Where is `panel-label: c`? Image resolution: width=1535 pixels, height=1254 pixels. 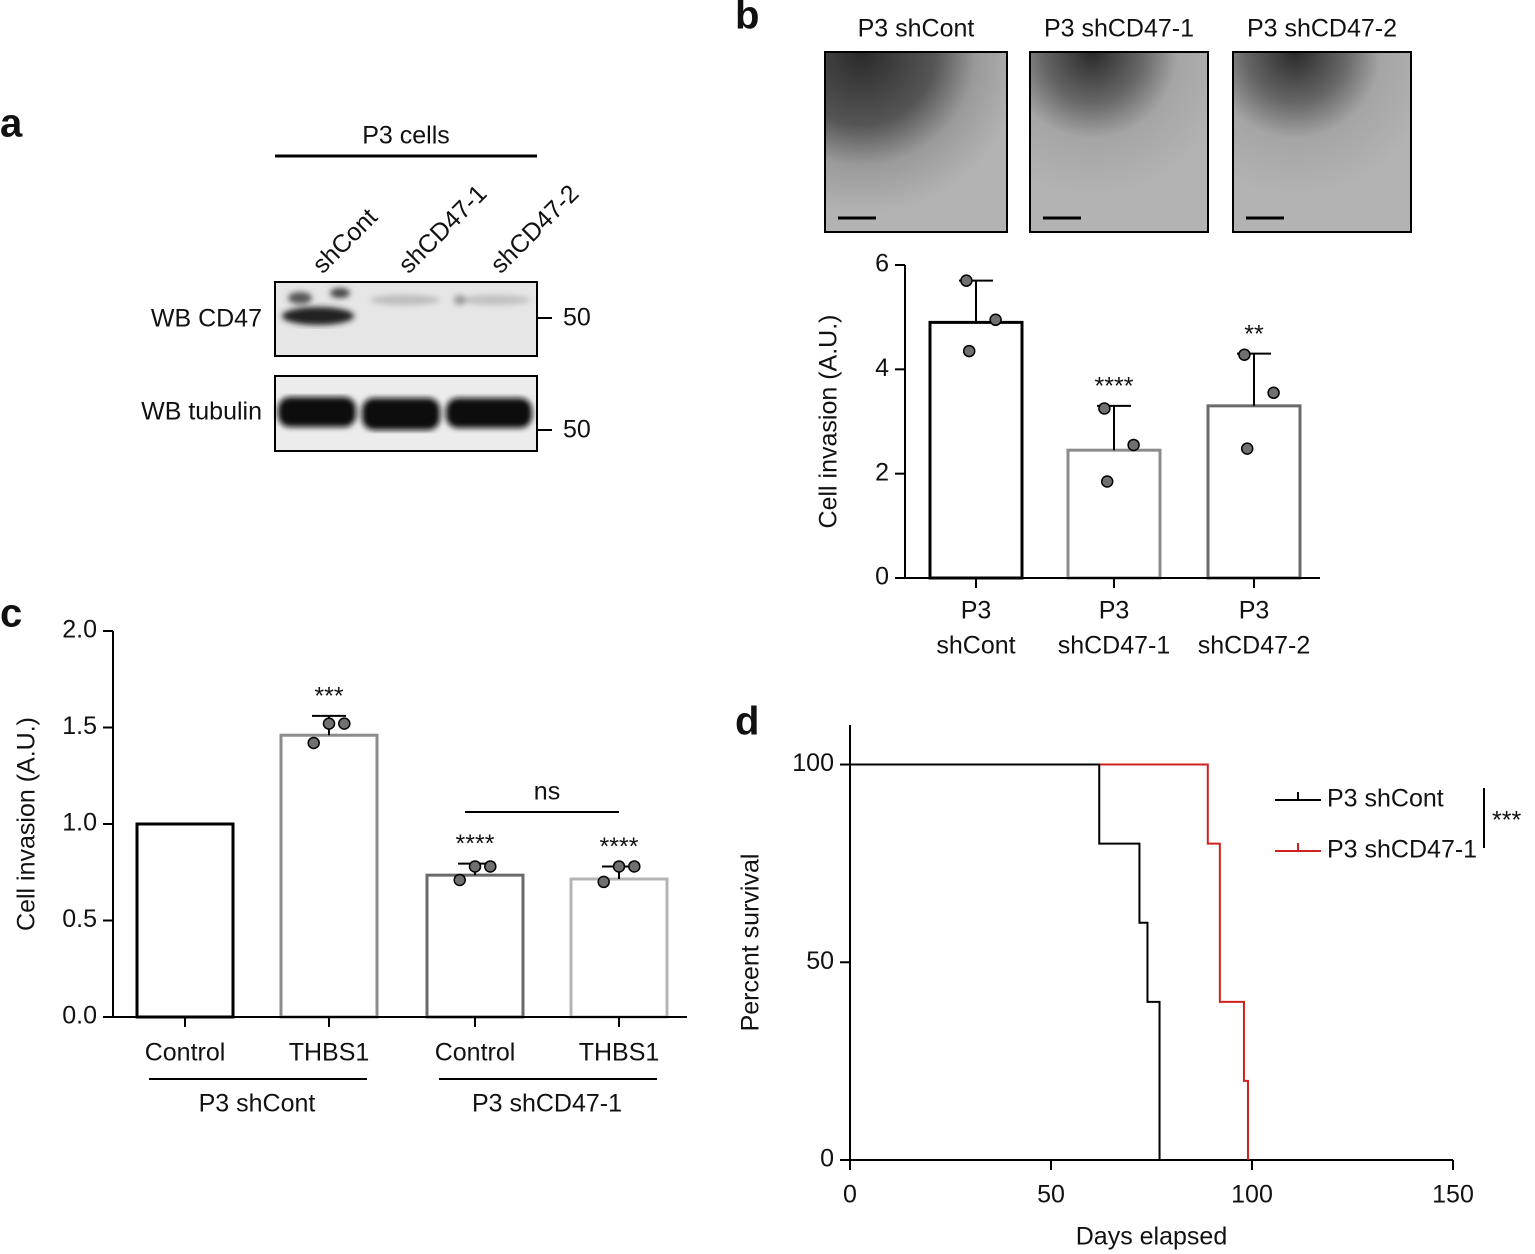
panel-label: c is located at coordinates (11, 614).